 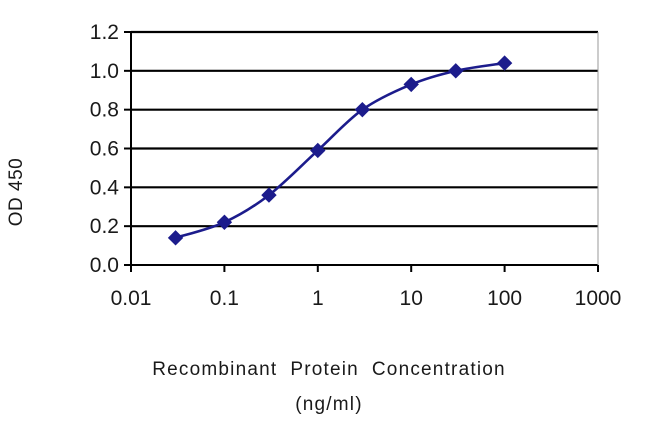 What do you see at coordinates (104, 71) in the screenshot?
I see `y-tick-label: 1.0` at bounding box center [104, 71].